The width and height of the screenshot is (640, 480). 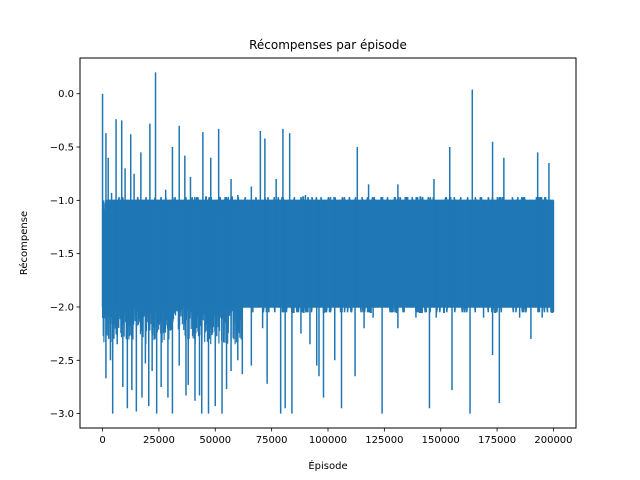 What do you see at coordinates (384, 440) in the screenshot?
I see `x-tick-label: 125000` at bounding box center [384, 440].